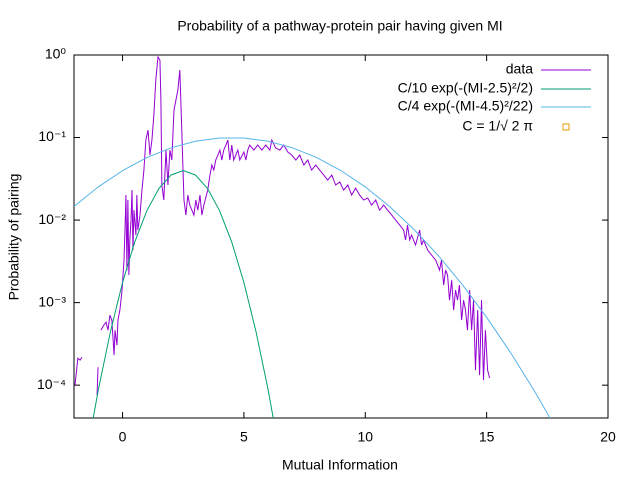 The image size is (640, 480). Describe the element at coordinates (56, 54) in the screenshot. I see `y-tick-label: 10⁰` at that location.